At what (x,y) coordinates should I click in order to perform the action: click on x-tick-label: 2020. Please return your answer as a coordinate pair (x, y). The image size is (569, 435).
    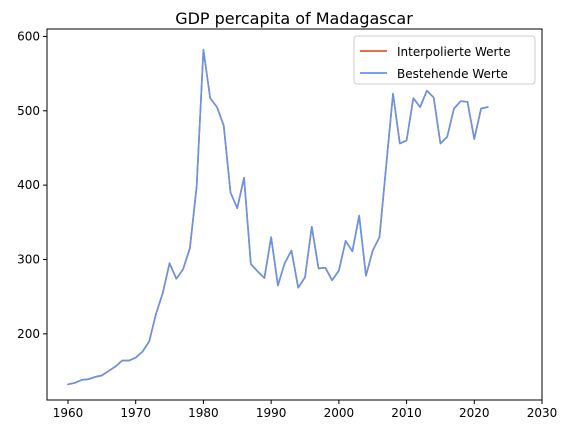
    Looking at the image, I should click on (474, 413).